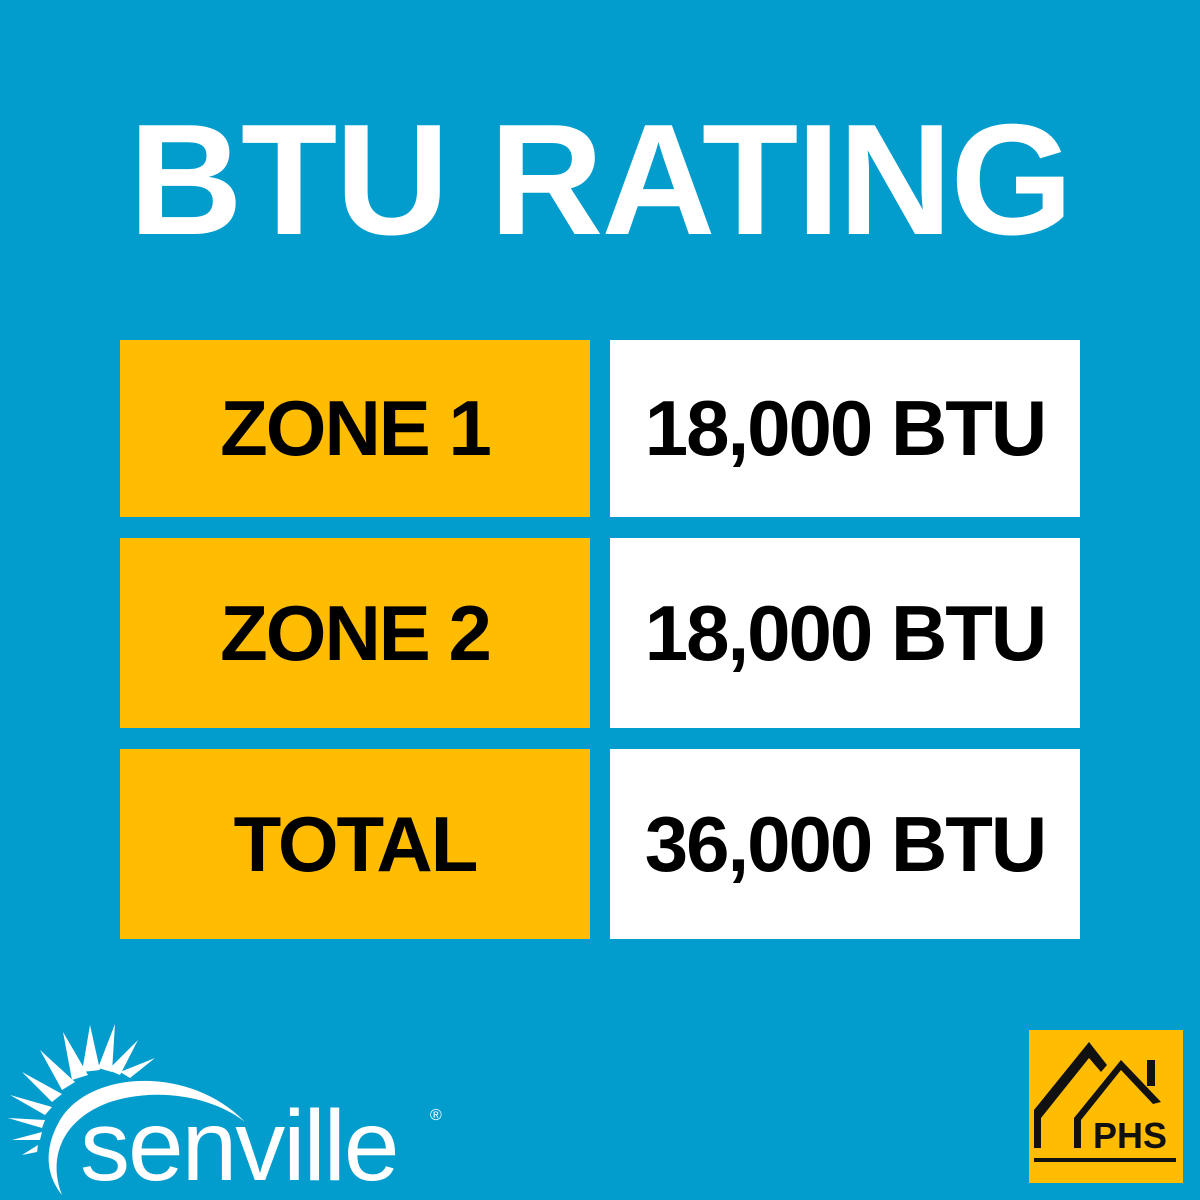 This screenshot has height=1200, width=1200. Describe the element at coordinates (845, 844) in the screenshot. I see `total-value: 36,000 BTU` at that location.